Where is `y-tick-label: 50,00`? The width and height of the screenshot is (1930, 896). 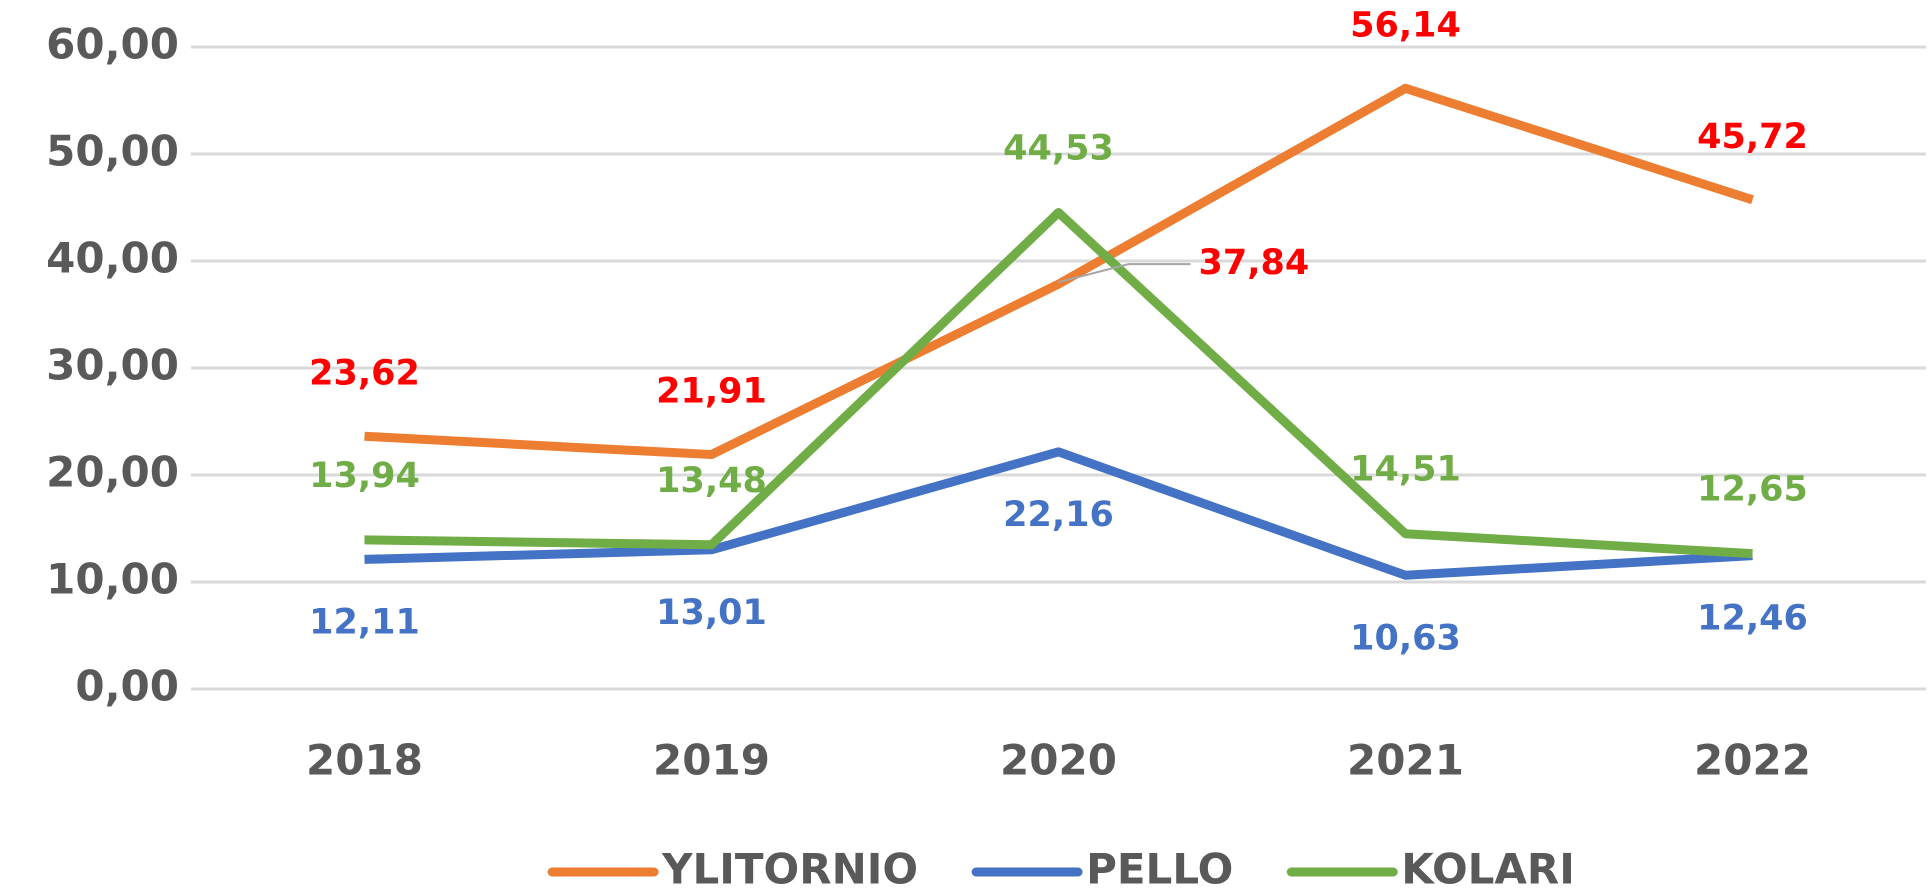
y-tick-label: 50,00 is located at coordinates (112, 151).